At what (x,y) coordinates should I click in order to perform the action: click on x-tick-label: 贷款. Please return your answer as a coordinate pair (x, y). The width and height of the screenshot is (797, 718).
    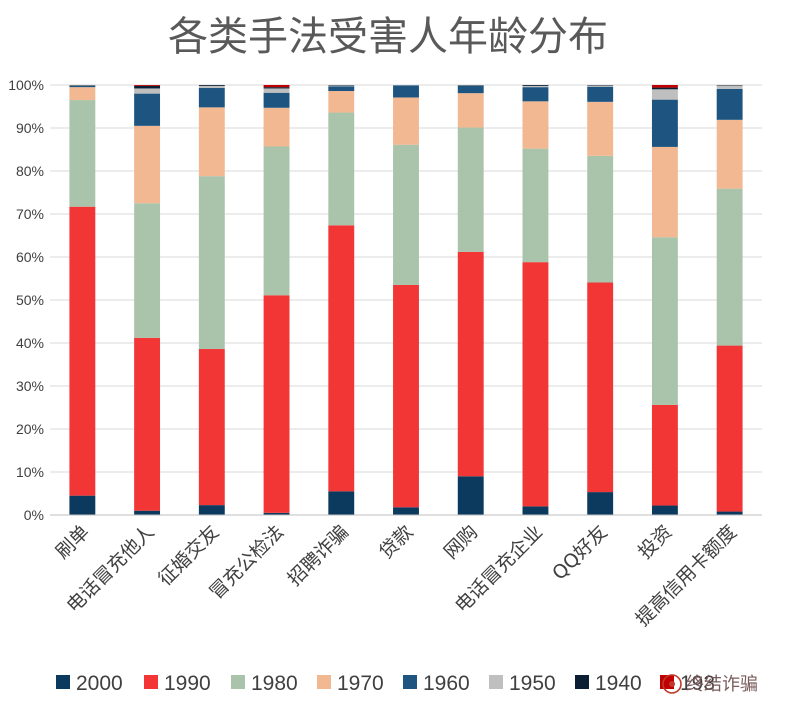
    Looking at the image, I should click on (396, 542).